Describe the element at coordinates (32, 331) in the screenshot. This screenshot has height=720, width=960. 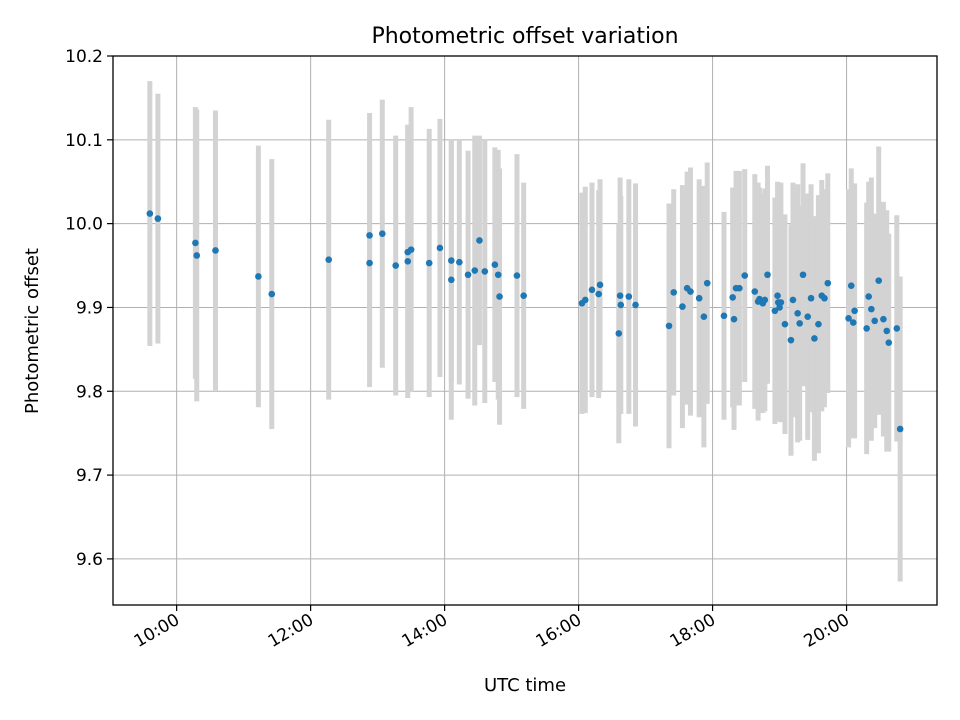
I see `y-axis-label: Photometric offset` at that location.